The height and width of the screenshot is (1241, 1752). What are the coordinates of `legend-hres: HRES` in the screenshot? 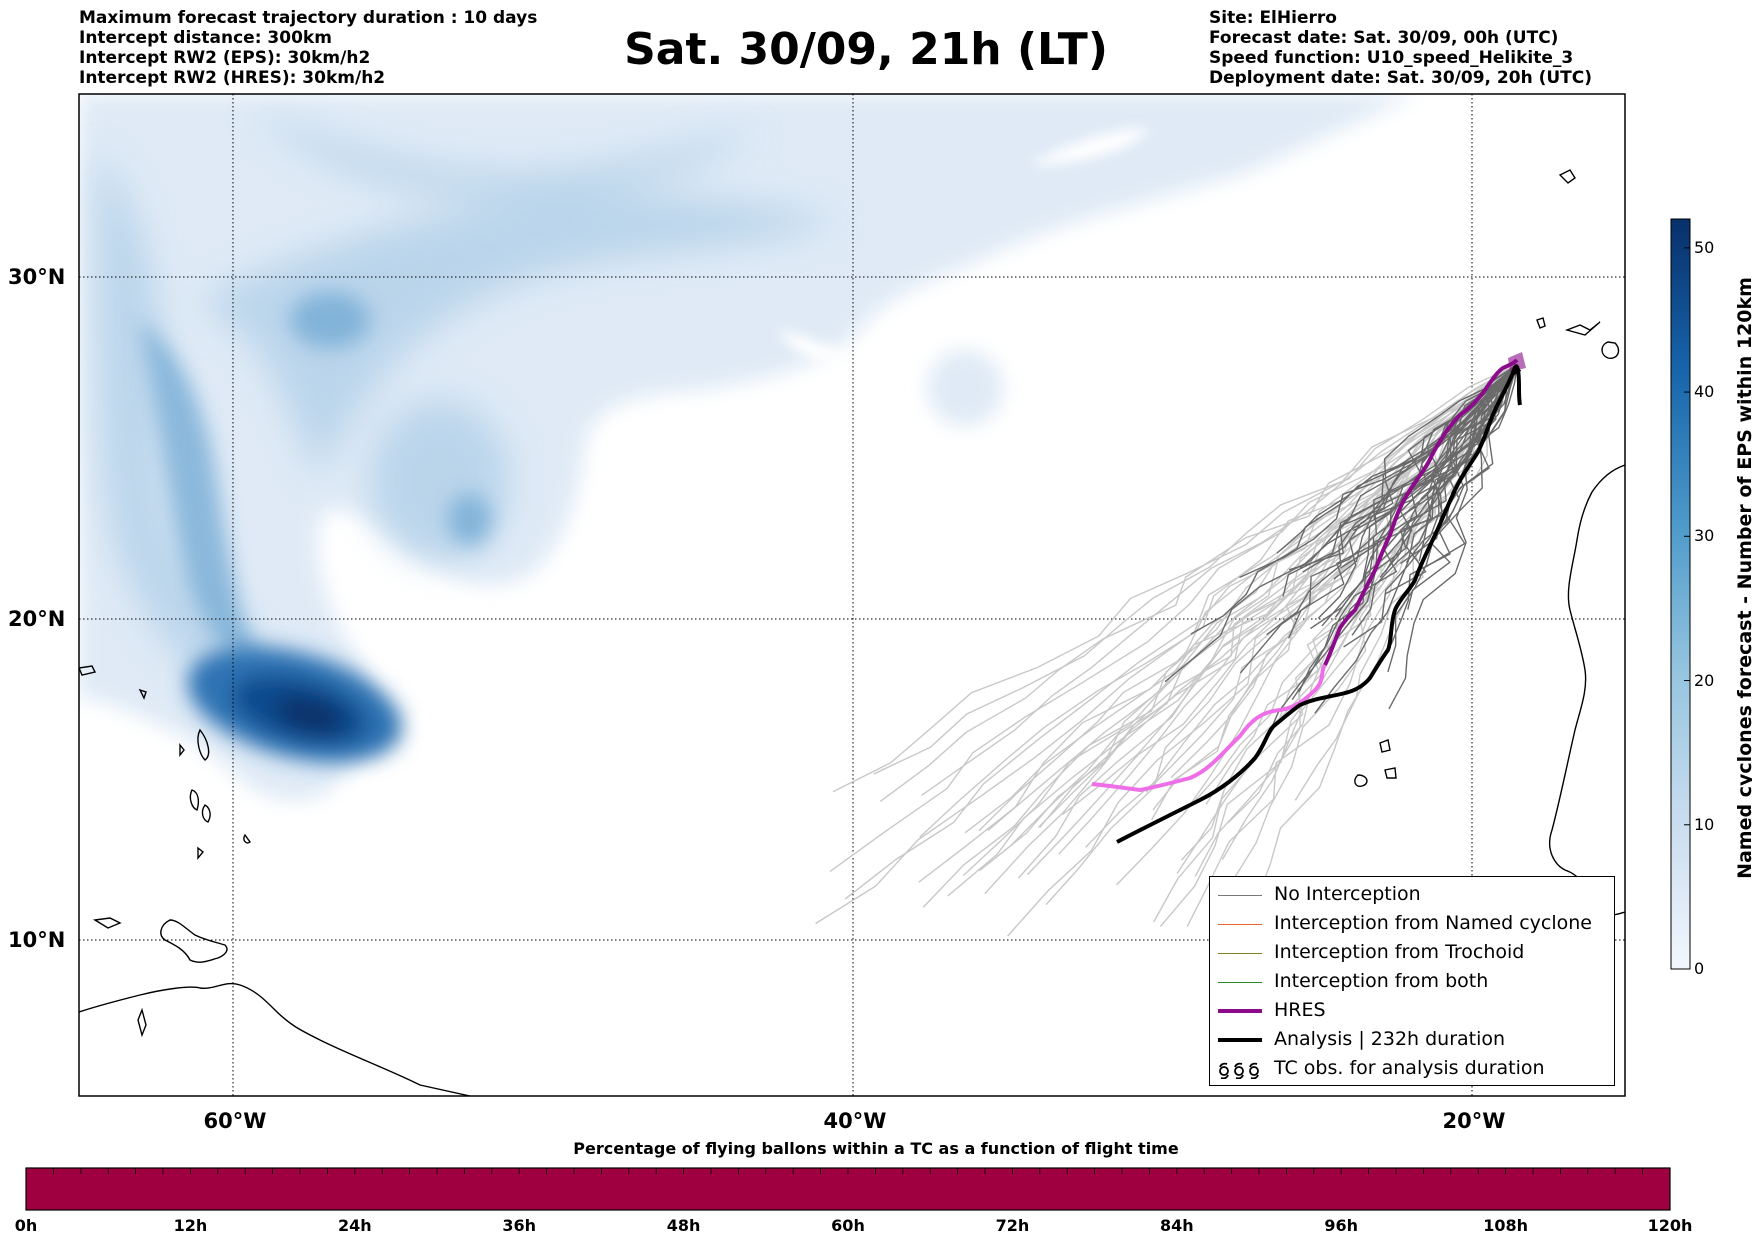 It's located at (1412, 1011).